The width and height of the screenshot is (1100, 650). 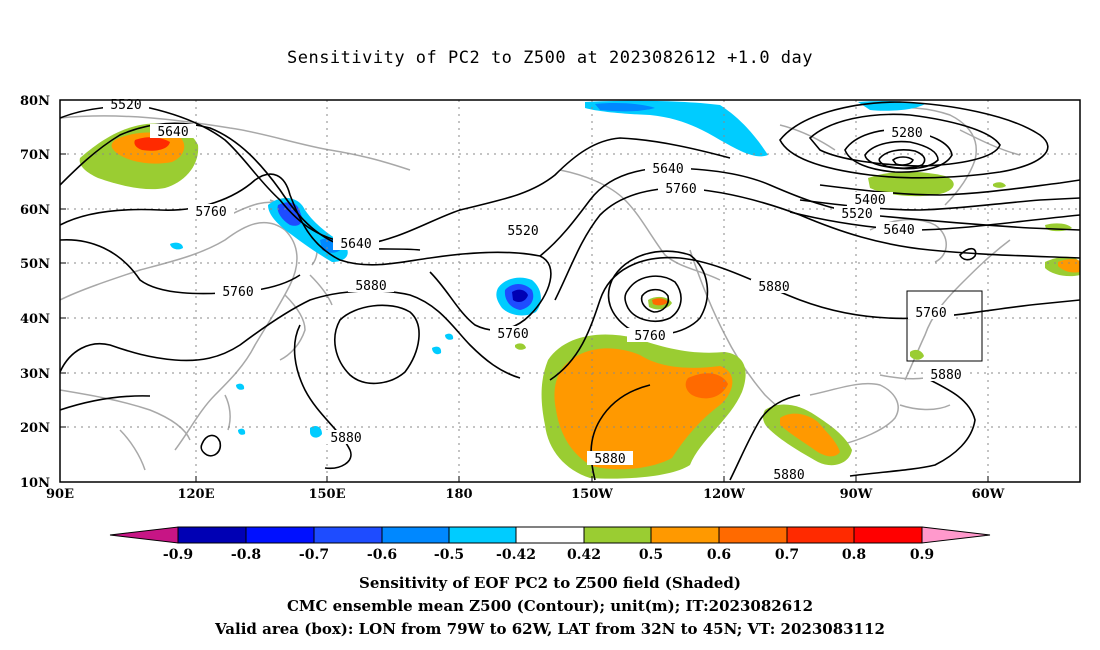 What do you see at coordinates (640, 225) in the screenshot?
I see `coastline-alaska` at bounding box center [640, 225].